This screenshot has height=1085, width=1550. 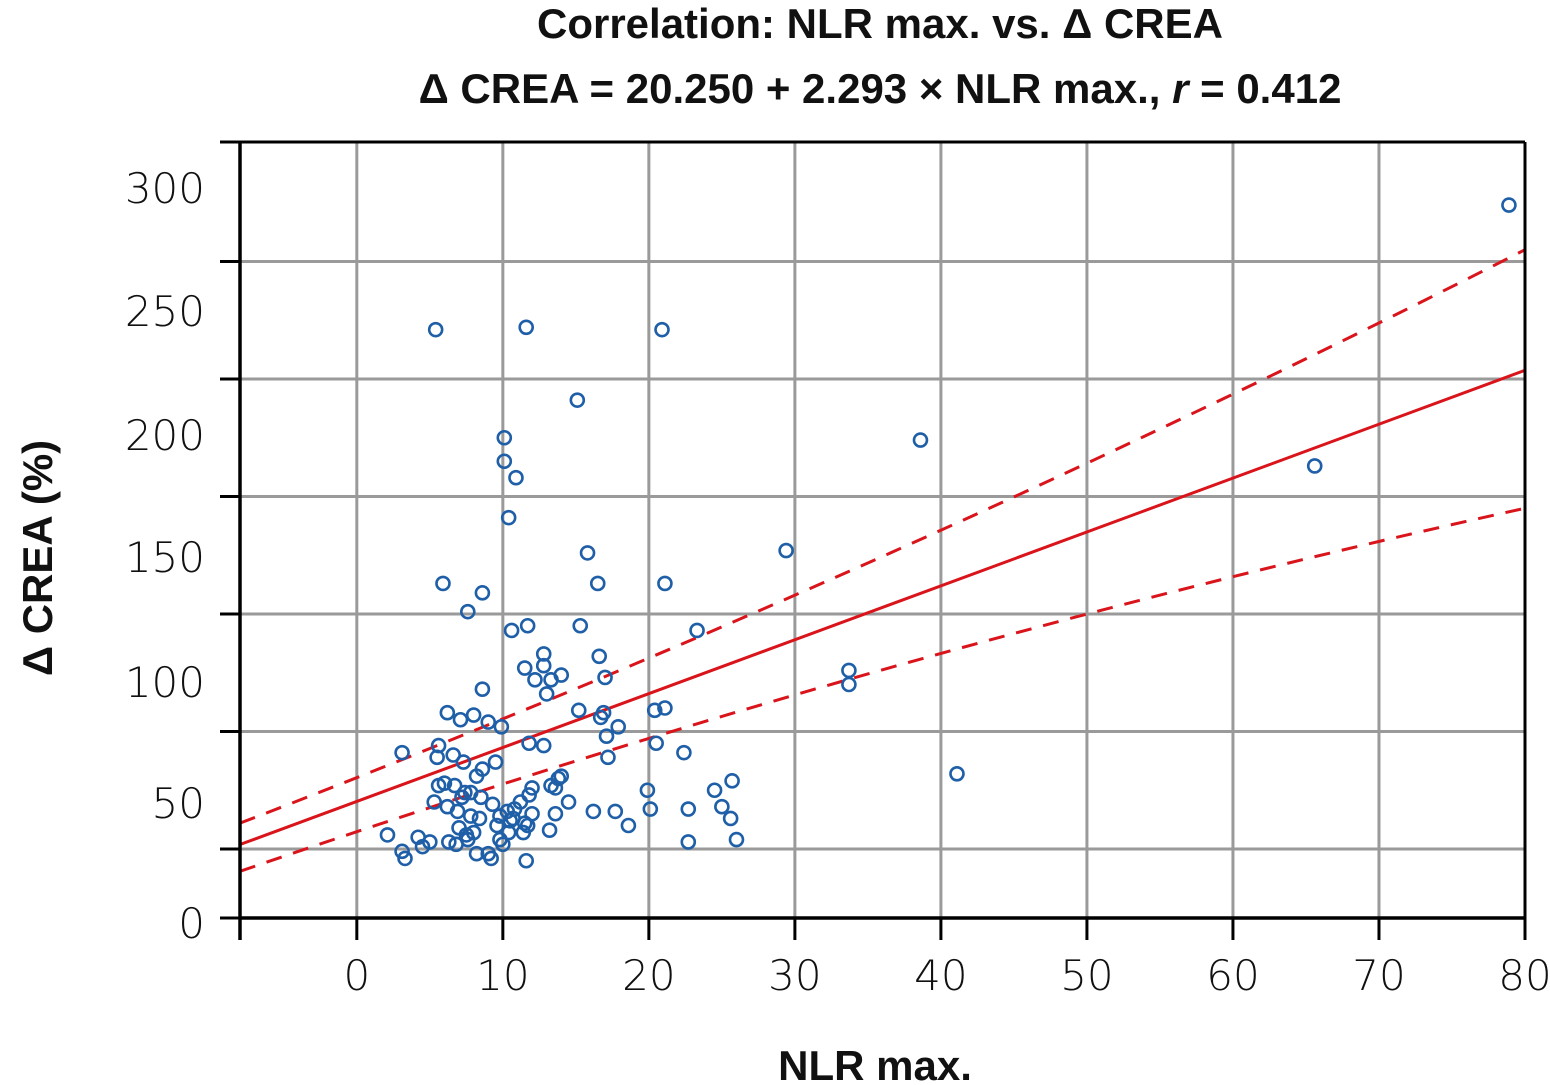 What do you see at coordinates (796, 88) in the screenshot?
I see `subtitle-equation: Δ CREA = 20.250 + 2.293 × NLR max.,` at bounding box center [796, 88].